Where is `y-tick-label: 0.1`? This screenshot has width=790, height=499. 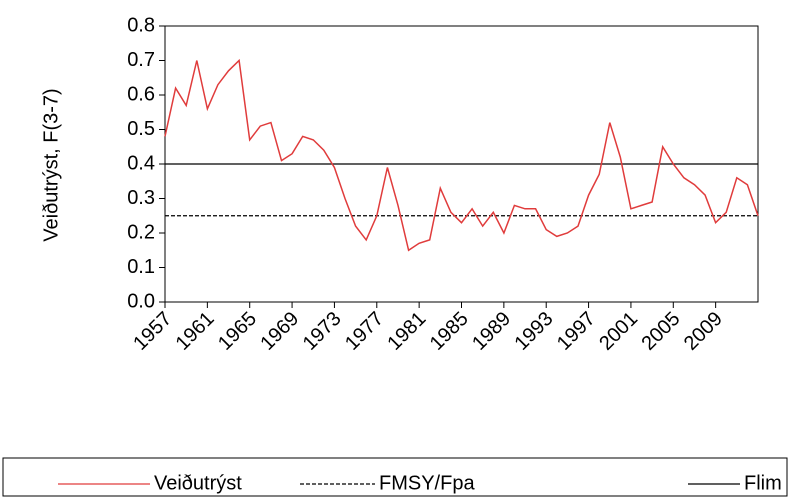
y-tick-label: 0.1 is located at coordinates (141, 267).